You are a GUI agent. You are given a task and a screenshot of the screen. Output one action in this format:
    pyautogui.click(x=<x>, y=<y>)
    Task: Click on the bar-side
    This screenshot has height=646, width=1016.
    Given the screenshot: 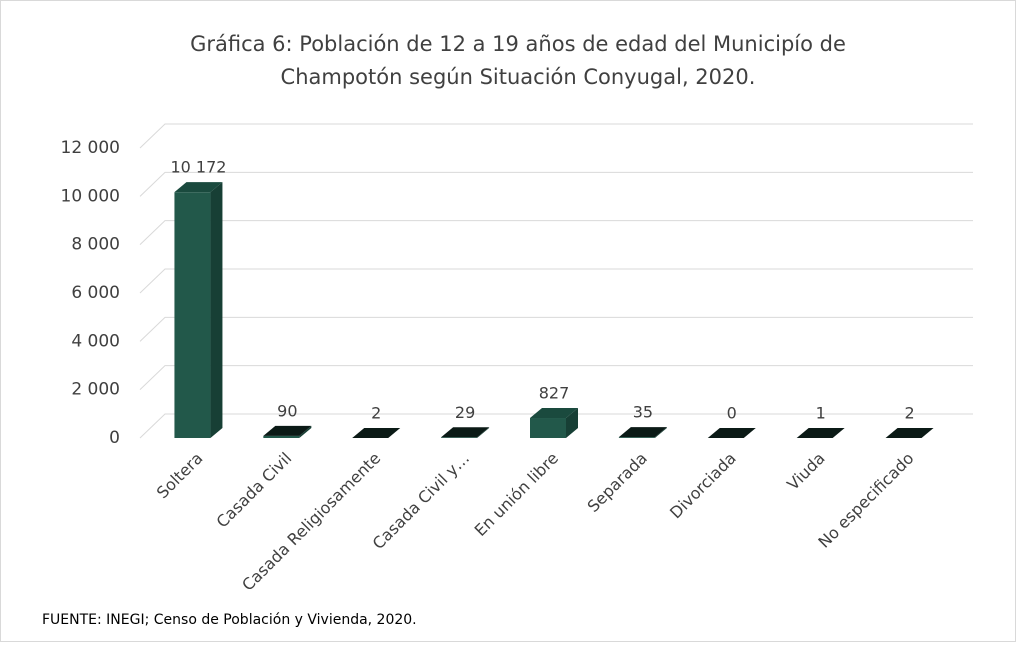 What is the action you would take?
    pyautogui.click(x=216, y=310)
    